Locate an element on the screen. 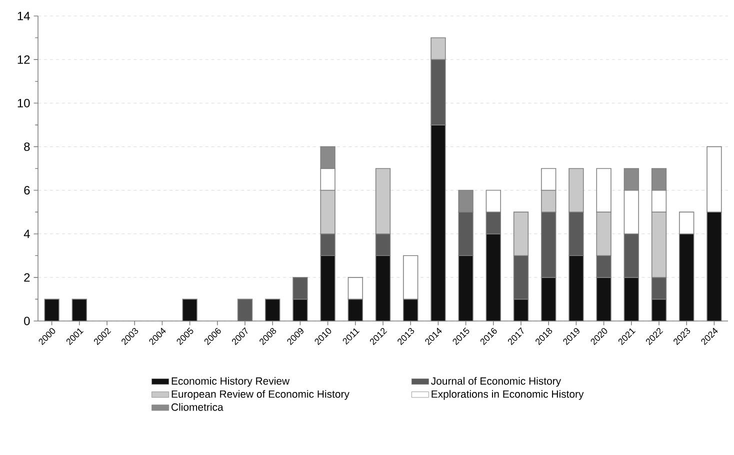  legend-label: Economic History Review is located at coordinates (231, 382).